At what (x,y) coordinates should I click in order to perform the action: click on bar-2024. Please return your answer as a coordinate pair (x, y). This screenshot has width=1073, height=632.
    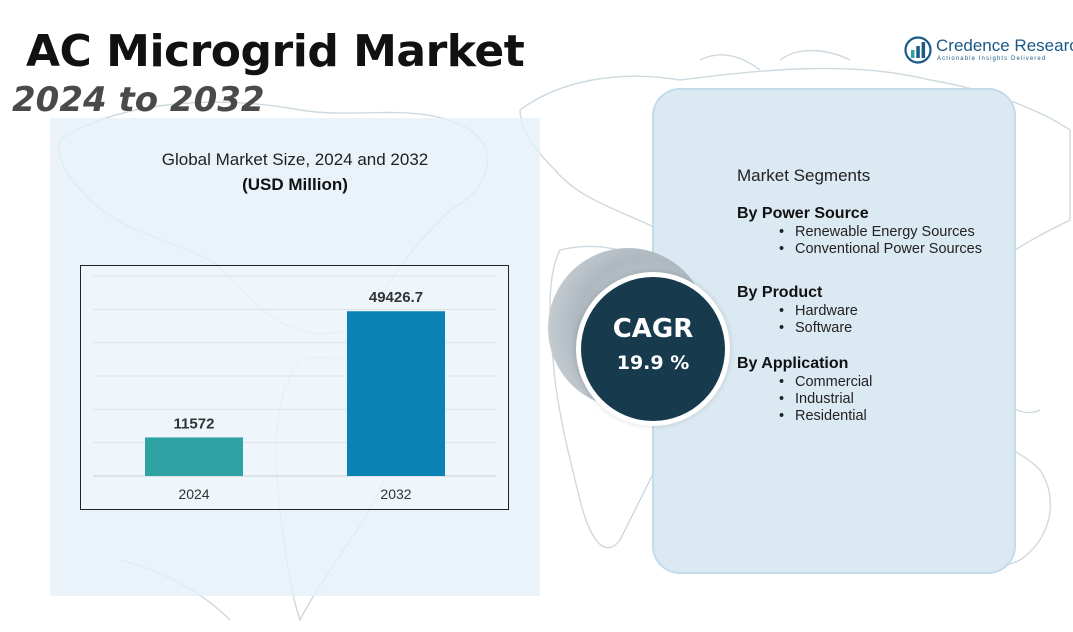
    Looking at the image, I should click on (194, 456).